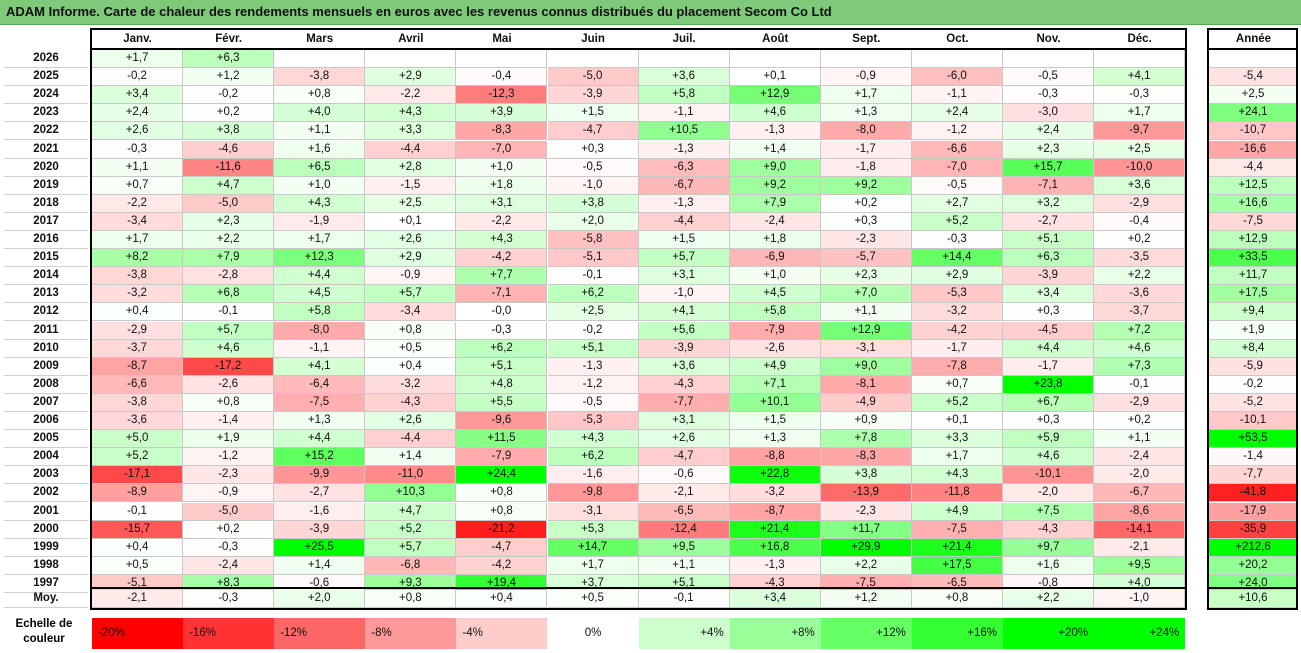 This screenshot has width=1301, height=653. I want to click on heatmap-cell: +1,0, so click(320, 185).